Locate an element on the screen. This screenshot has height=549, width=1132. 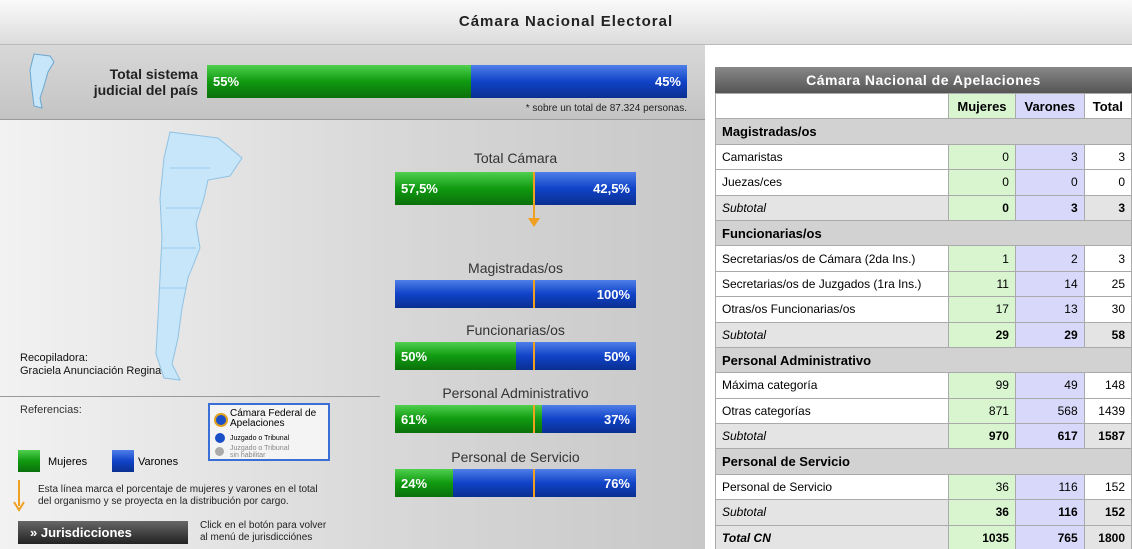
cell: 1800 is located at coordinates (1107, 536).